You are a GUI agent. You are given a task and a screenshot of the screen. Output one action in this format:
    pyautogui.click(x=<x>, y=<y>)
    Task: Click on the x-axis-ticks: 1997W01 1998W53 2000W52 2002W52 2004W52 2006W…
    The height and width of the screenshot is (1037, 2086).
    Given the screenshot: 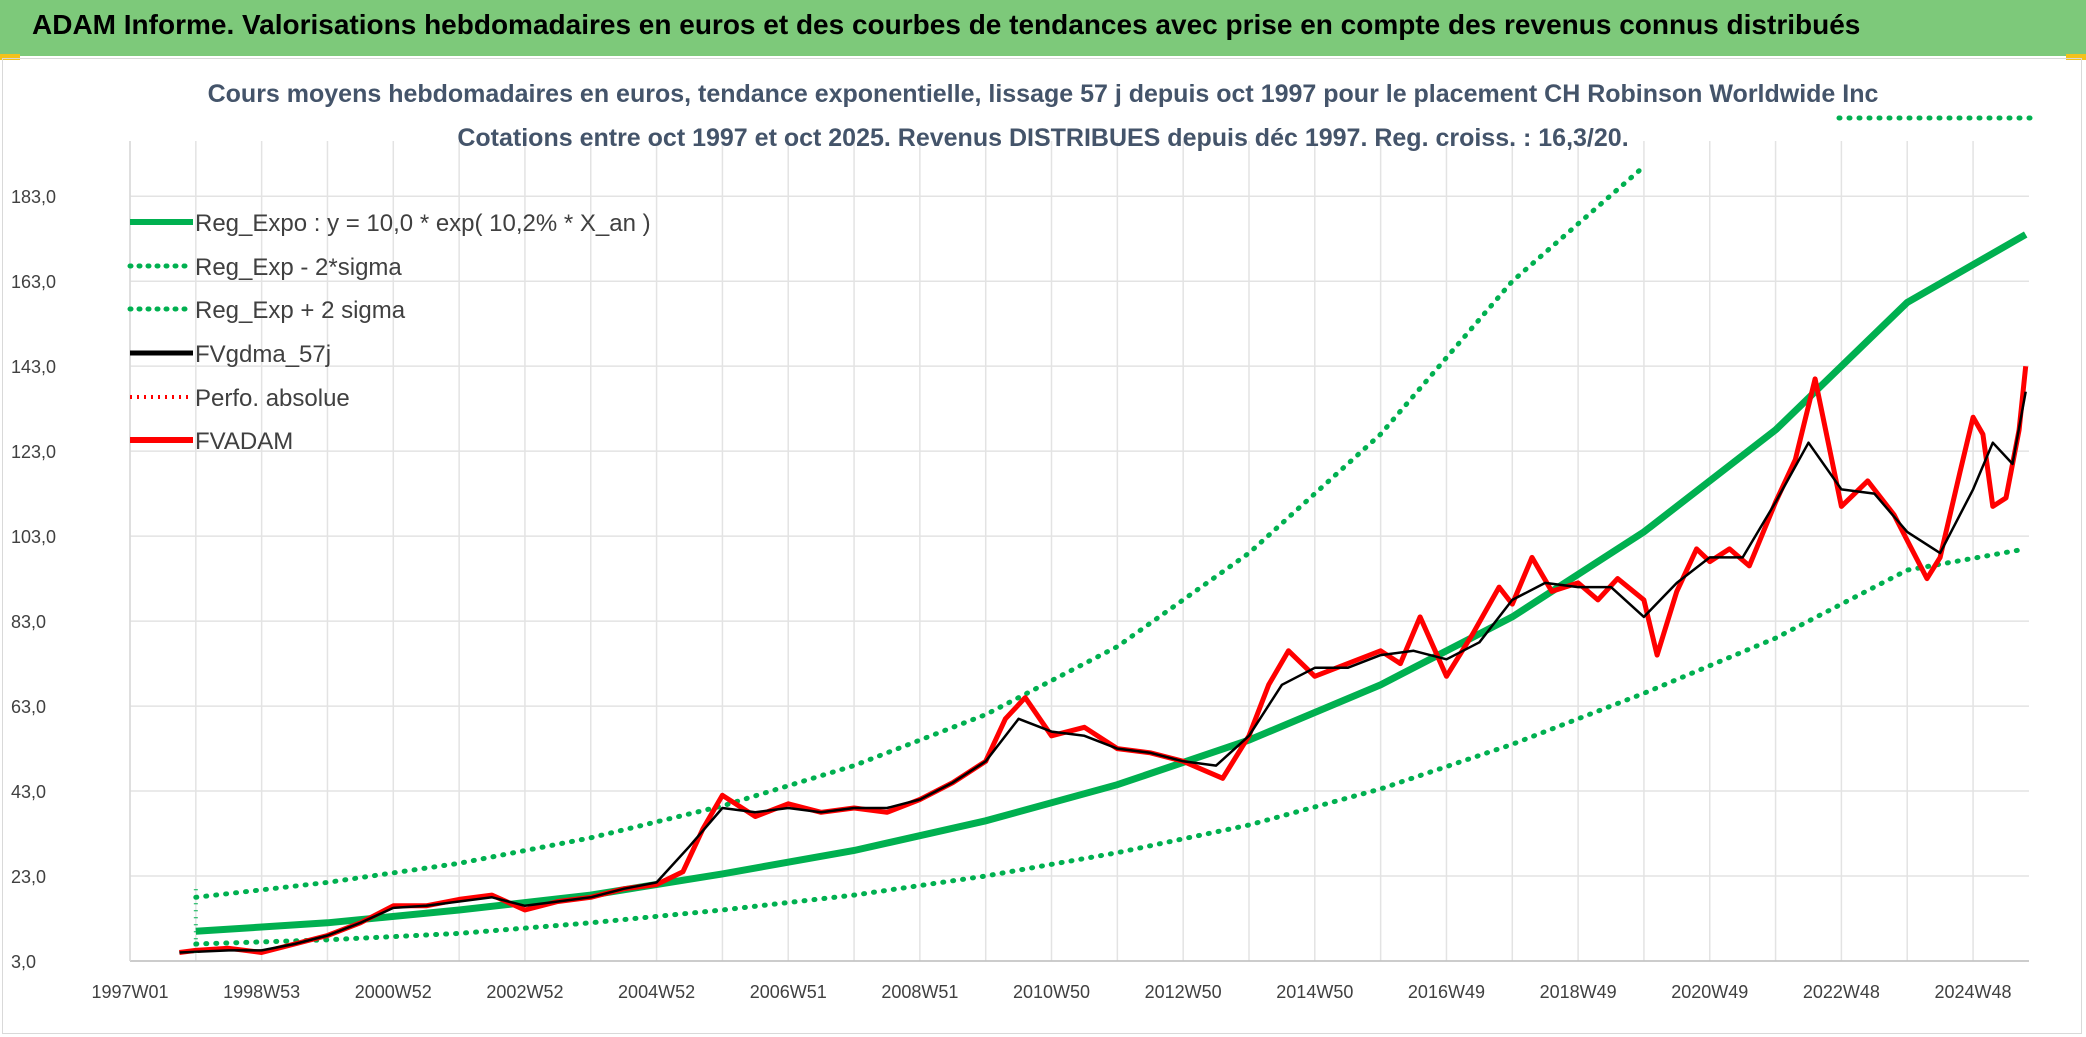 What is the action you would take?
    pyautogui.click(x=1051, y=992)
    